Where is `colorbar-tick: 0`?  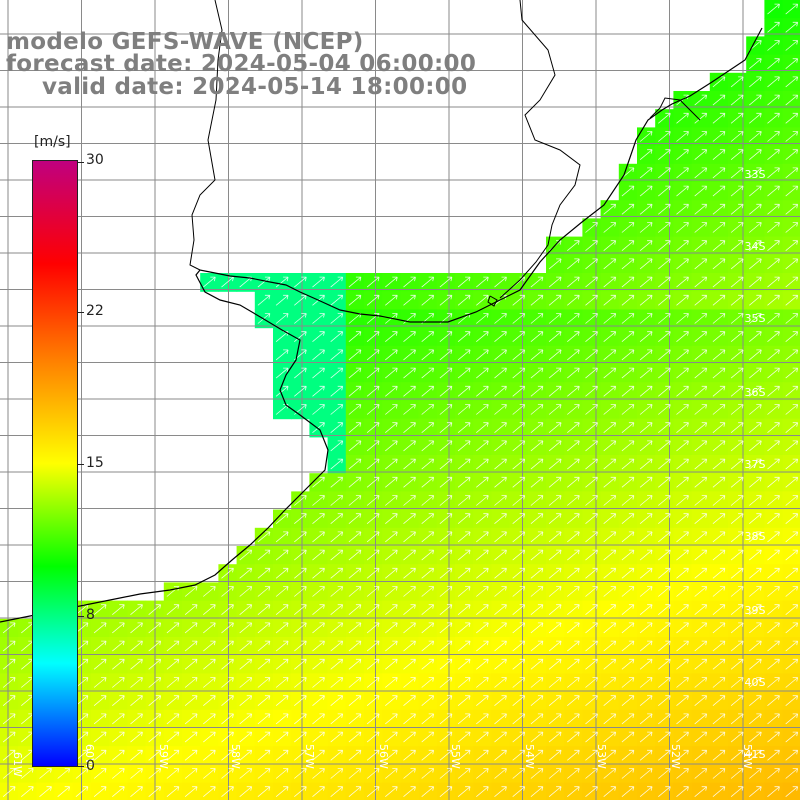
colorbar-tick: 0 is located at coordinates (90, 766).